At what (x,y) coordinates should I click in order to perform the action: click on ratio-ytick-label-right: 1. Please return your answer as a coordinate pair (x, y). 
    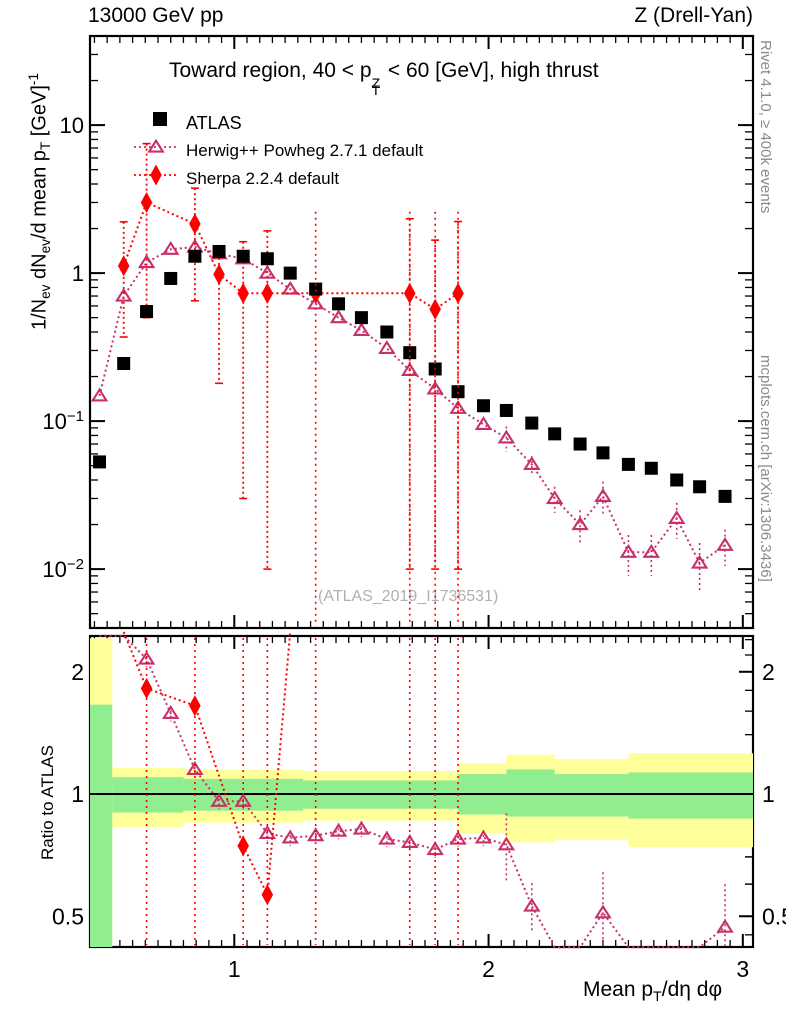
    Looking at the image, I should click on (768, 794).